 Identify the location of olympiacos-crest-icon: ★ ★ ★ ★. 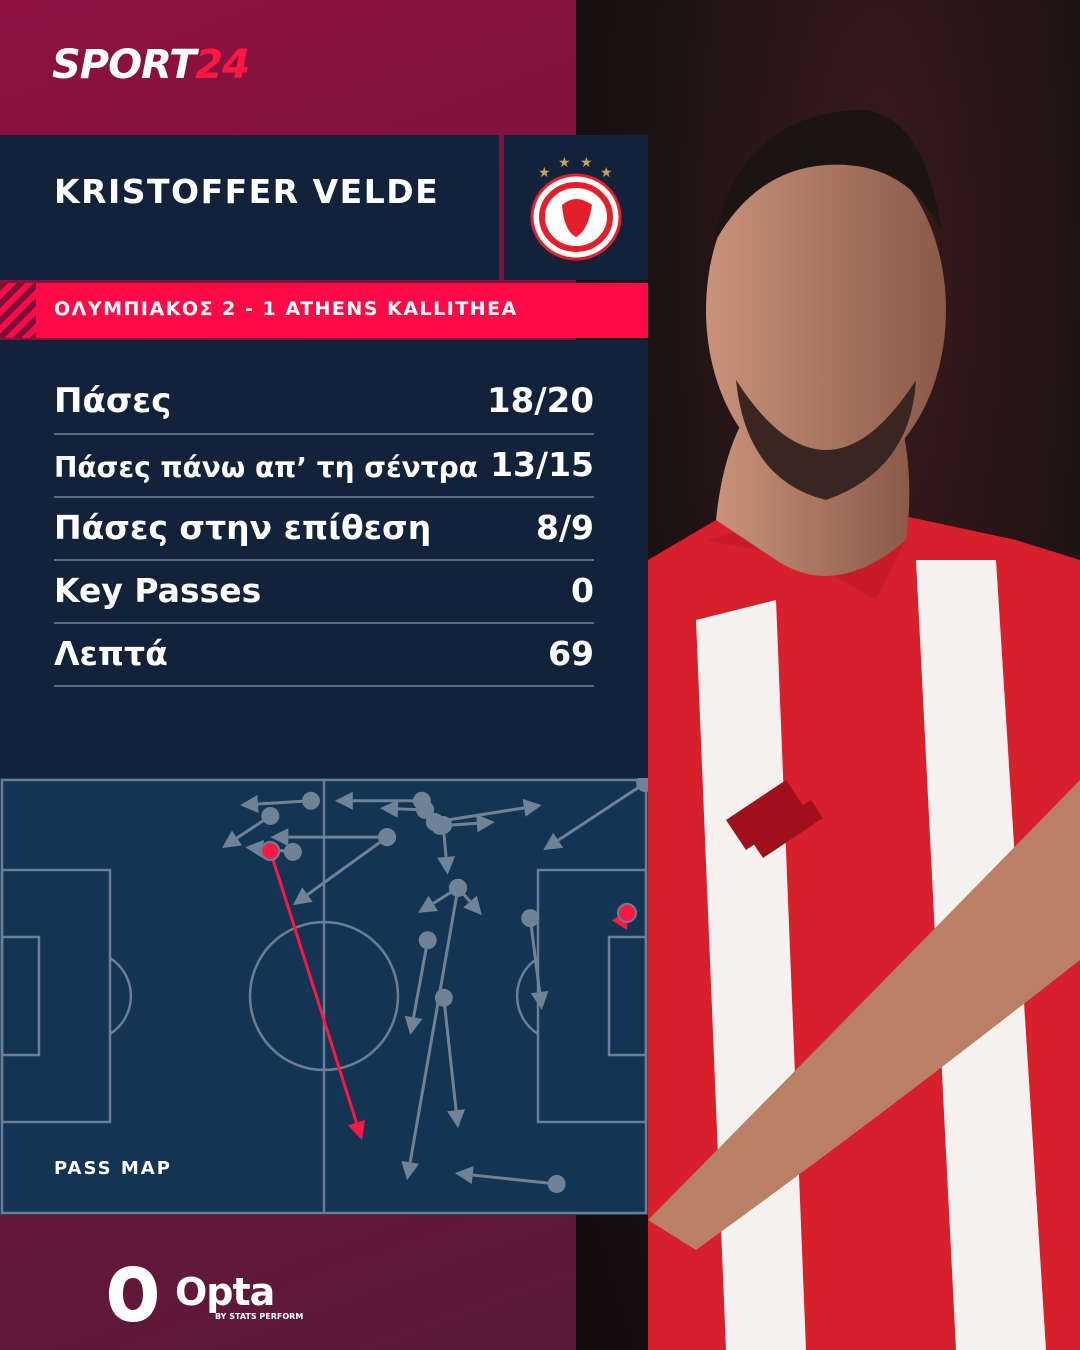
(576, 208).